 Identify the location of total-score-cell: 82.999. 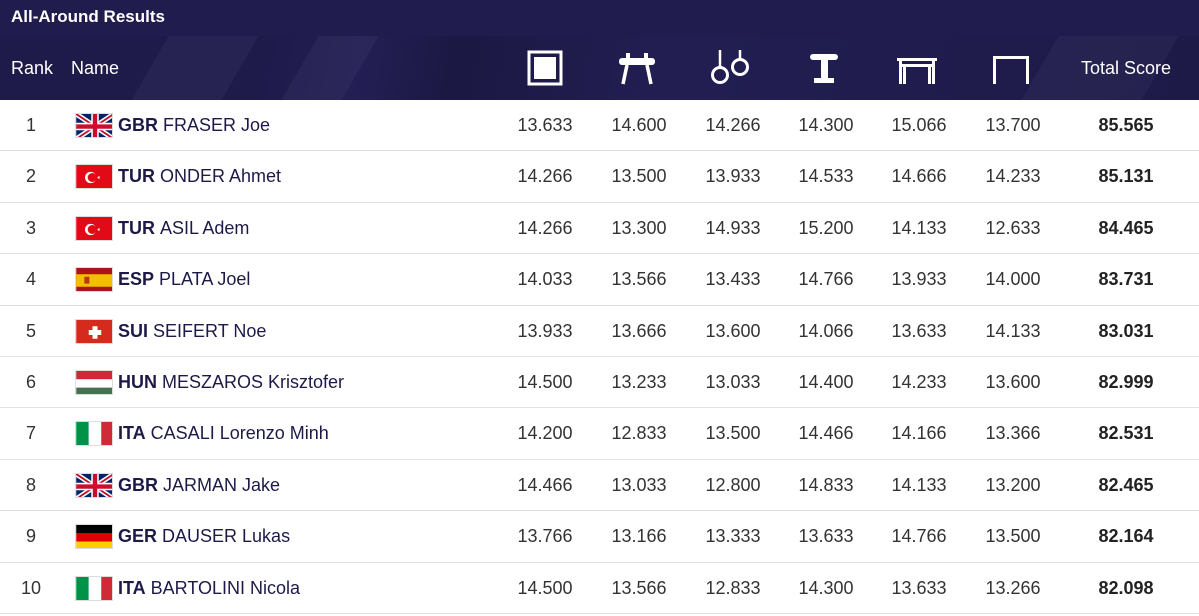
(1126, 381).